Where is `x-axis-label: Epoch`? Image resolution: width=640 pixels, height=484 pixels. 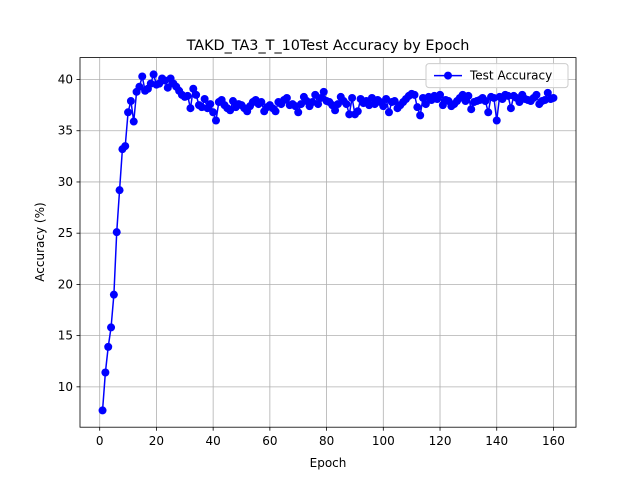
x-axis-label: Epoch is located at coordinates (328, 463).